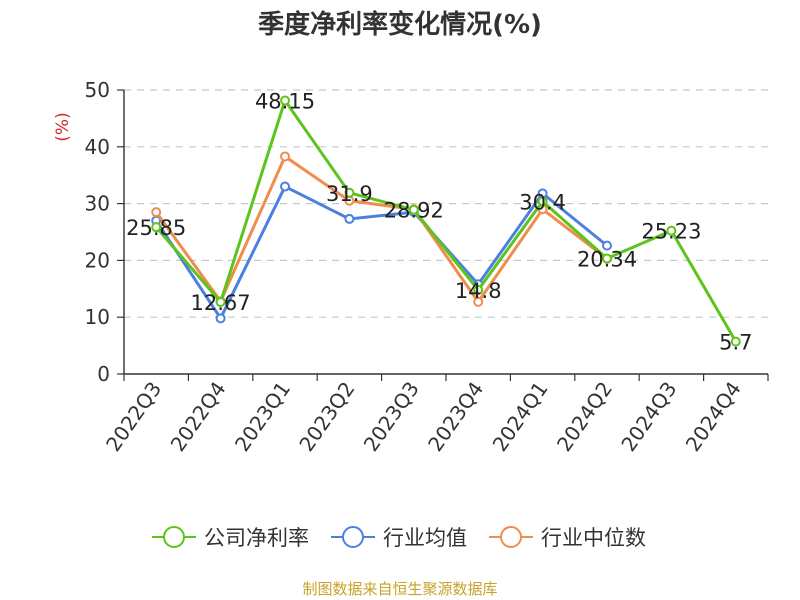 The width and height of the screenshot is (800, 600). What do you see at coordinates (584, 416) in the screenshot?
I see `x-tick-label: 2024Q2` at bounding box center [584, 416].